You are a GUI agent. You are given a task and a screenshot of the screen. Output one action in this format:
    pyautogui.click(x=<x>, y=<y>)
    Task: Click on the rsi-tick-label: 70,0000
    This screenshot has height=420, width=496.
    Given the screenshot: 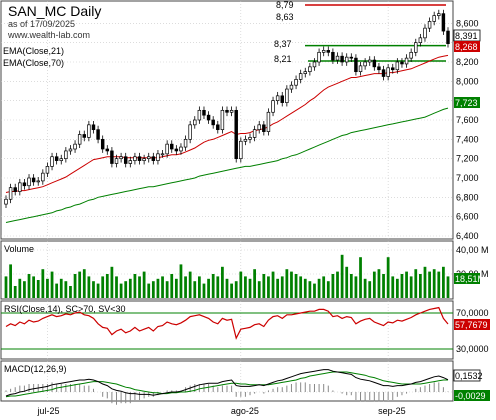 What is the action you would take?
    pyautogui.click(x=472, y=313)
    